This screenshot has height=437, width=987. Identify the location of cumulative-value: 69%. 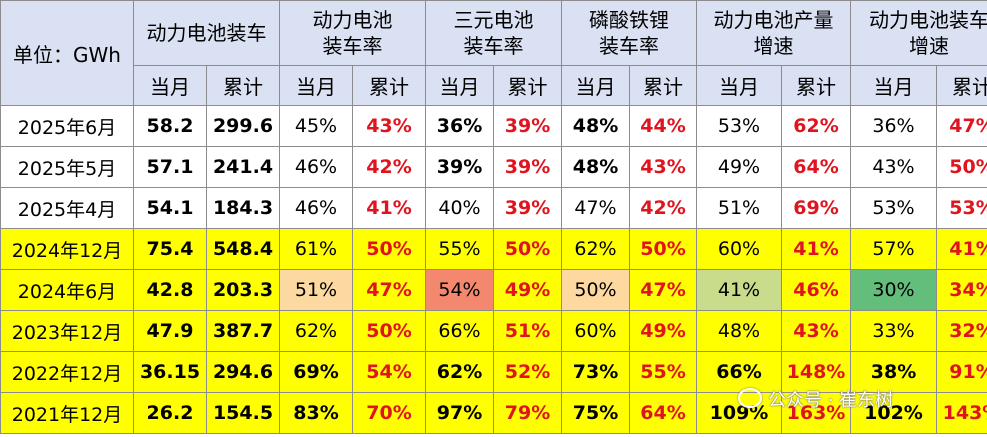
(816, 208).